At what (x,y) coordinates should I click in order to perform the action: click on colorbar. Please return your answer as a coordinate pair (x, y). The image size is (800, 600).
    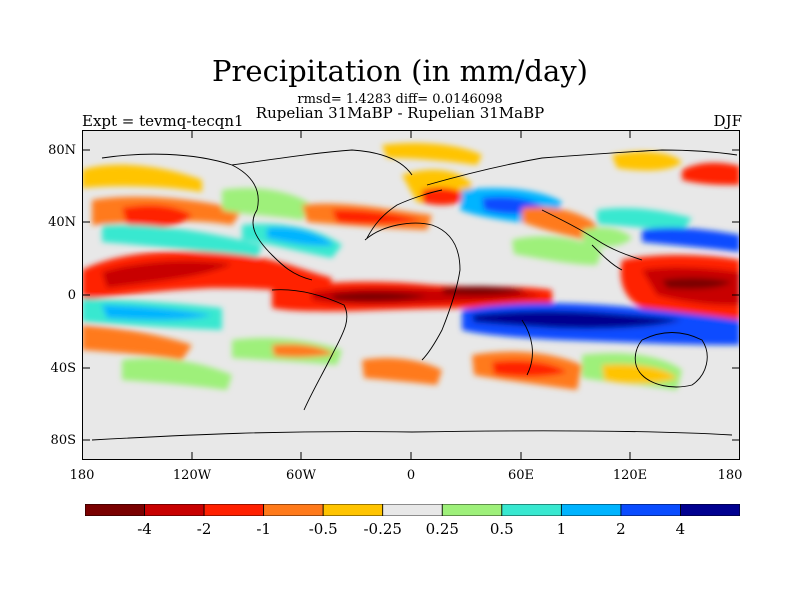
    Looking at the image, I should click on (412, 510).